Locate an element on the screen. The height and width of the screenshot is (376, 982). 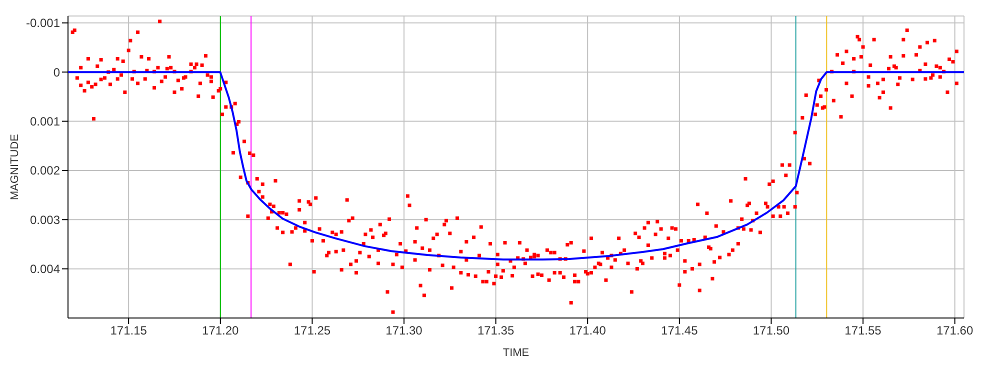
x-tick-label: 171.35 is located at coordinates (495, 331).